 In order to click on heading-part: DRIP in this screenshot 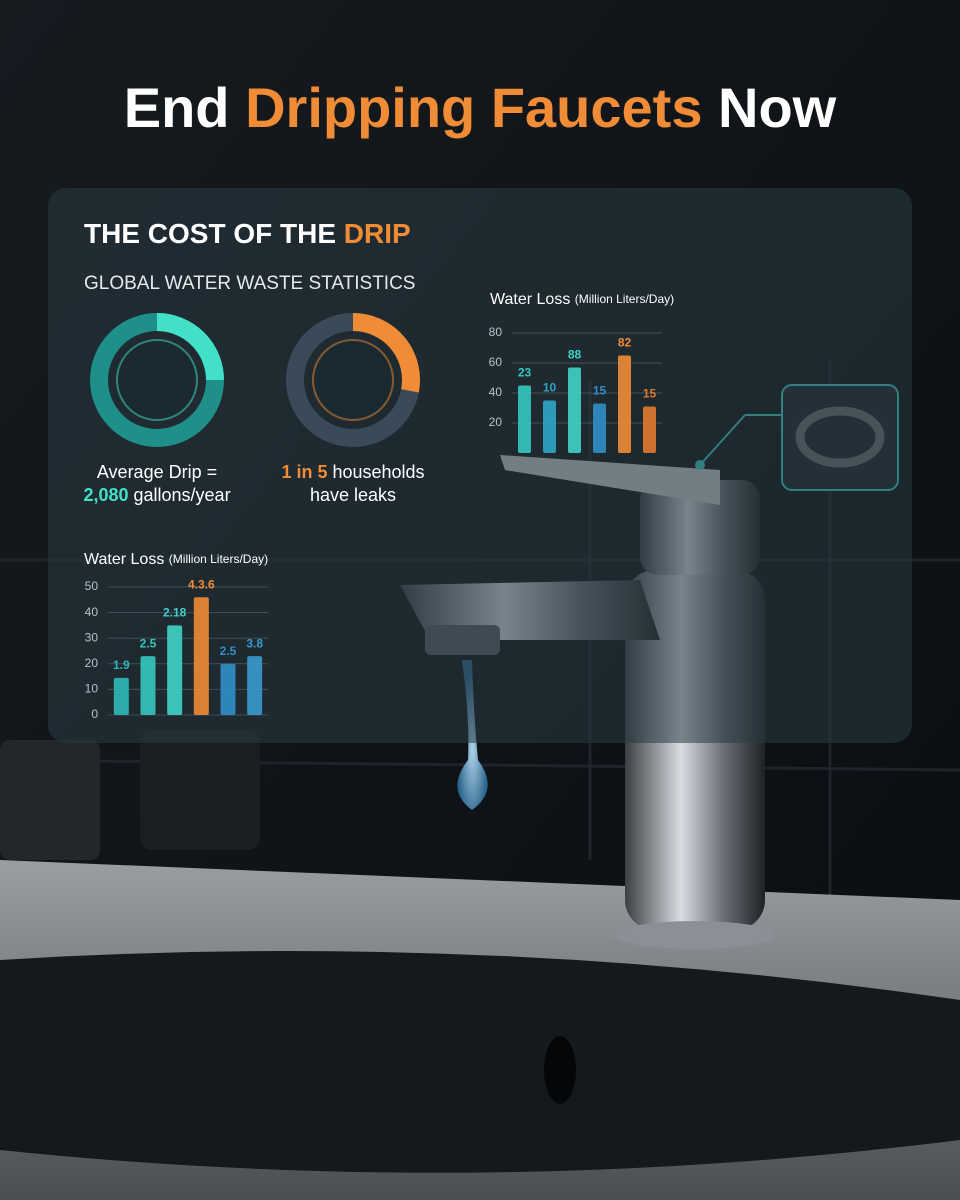, I will do `click(377, 233)`.